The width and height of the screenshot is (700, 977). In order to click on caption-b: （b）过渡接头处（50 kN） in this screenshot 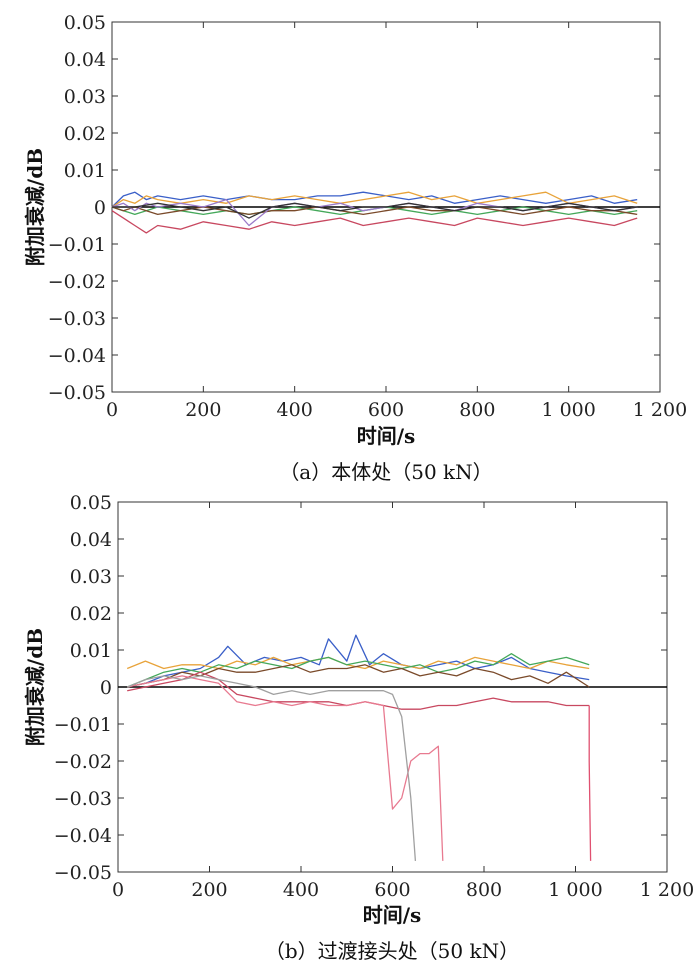, I will do `click(392, 951)`.